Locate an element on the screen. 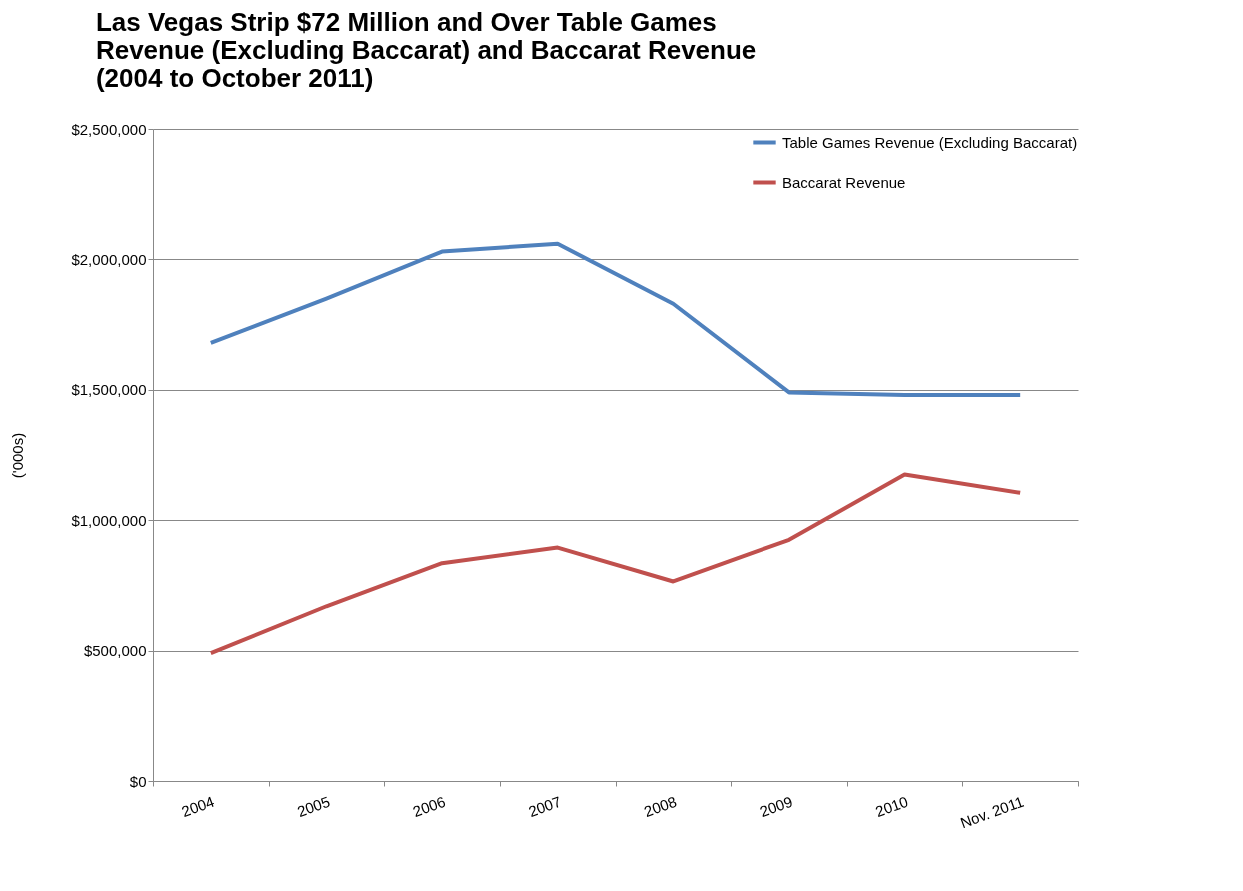 Image resolution: width=1243 pixels, height=891 pixels. y-tick-label: $1,000,000 is located at coordinates (109, 520).